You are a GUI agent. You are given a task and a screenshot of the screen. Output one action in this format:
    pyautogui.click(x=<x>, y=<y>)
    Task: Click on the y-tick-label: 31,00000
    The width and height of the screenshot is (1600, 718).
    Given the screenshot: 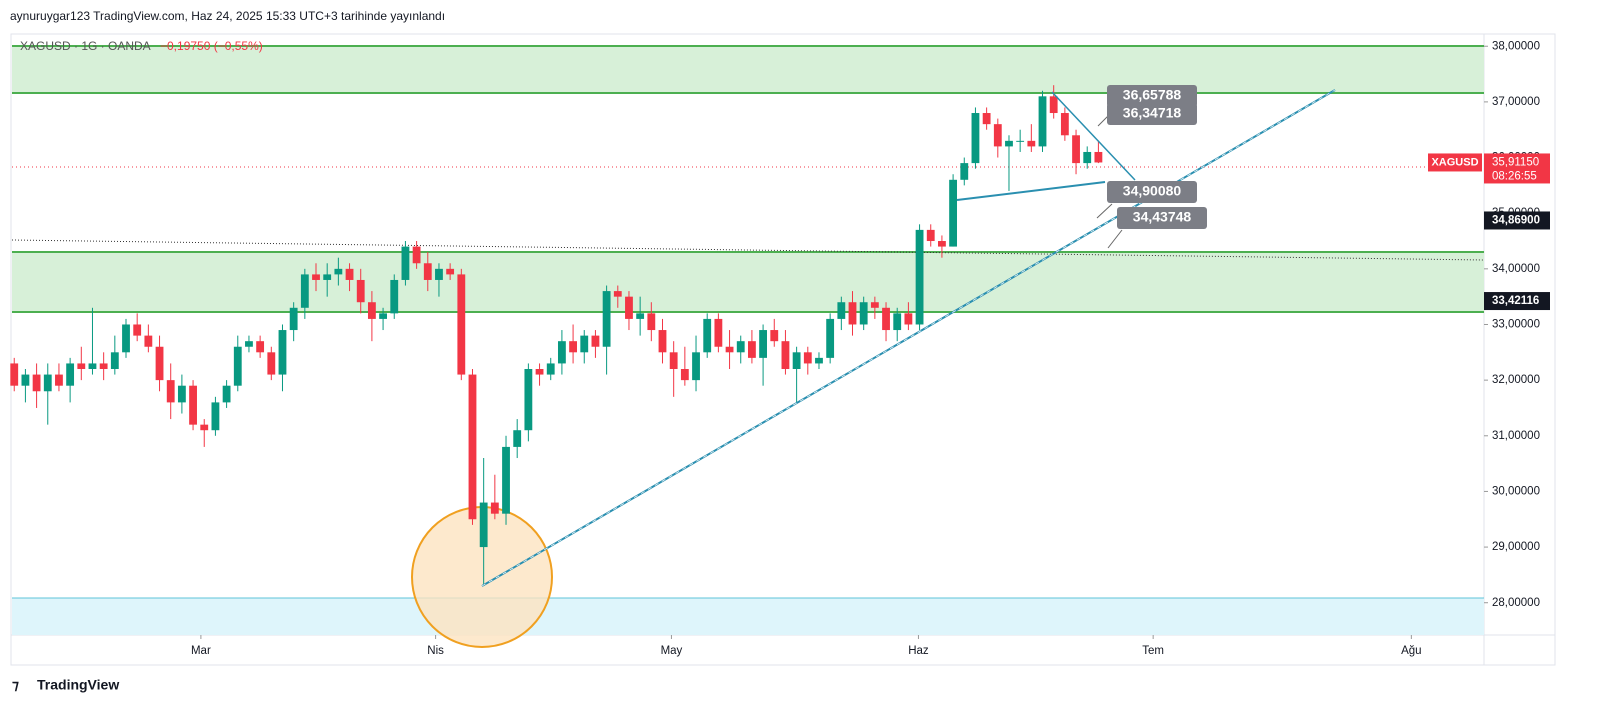 What is the action you would take?
    pyautogui.click(x=1516, y=436)
    